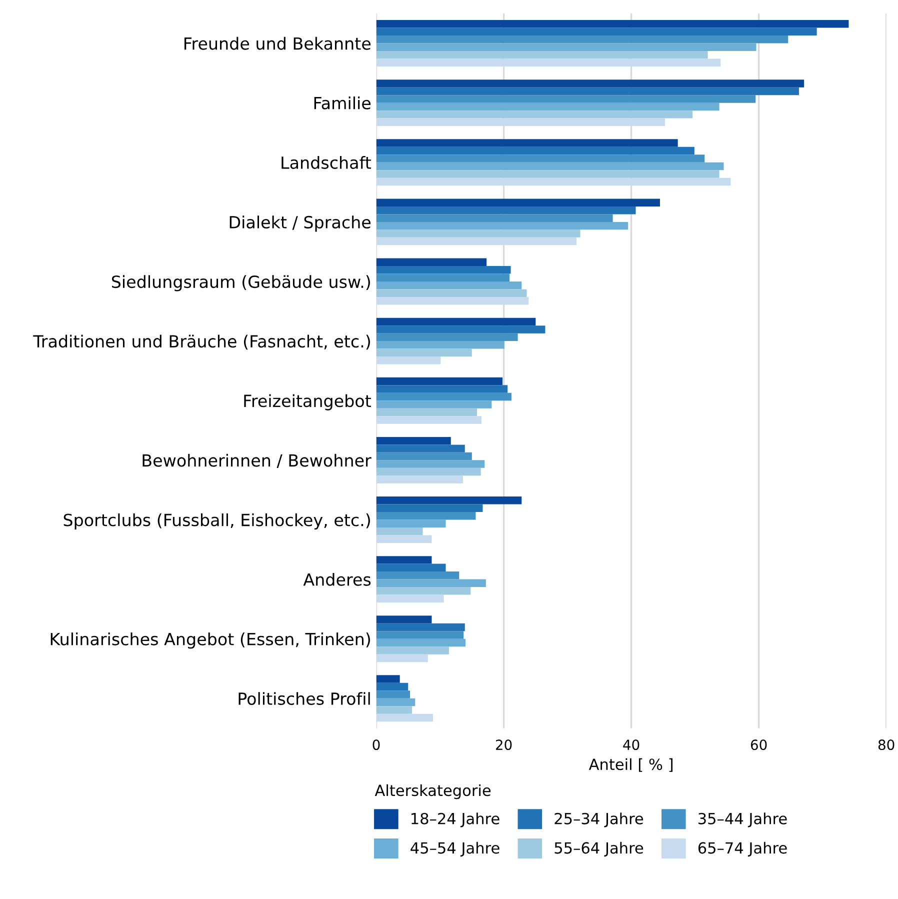 The image size is (898, 899). I want to click on y-tick-label: Dialekt / Sprache, so click(300, 224).